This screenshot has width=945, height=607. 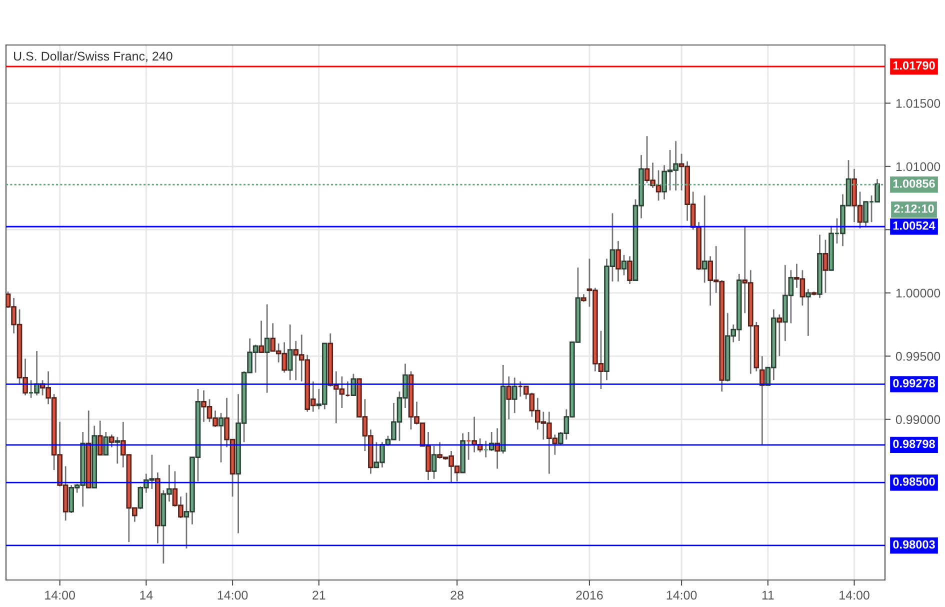 What do you see at coordinates (914, 183) in the screenshot?
I see `ref-line-label: 1.00856` at bounding box center [914, 183].